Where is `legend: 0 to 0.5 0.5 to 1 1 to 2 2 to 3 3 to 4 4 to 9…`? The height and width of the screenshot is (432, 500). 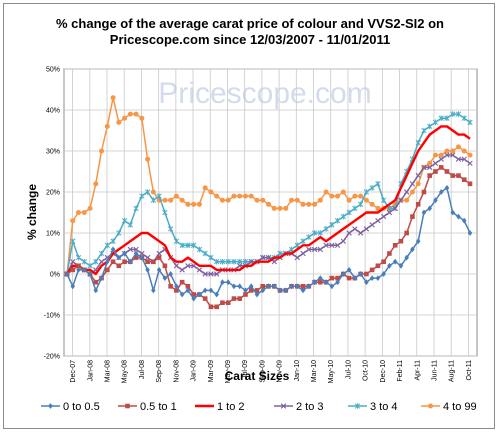 legend: 0 to 0.5 0.5 to 1 1 to 2 2 to 3 3 to 4 4 to 9… is located at coordinates (259, 407).